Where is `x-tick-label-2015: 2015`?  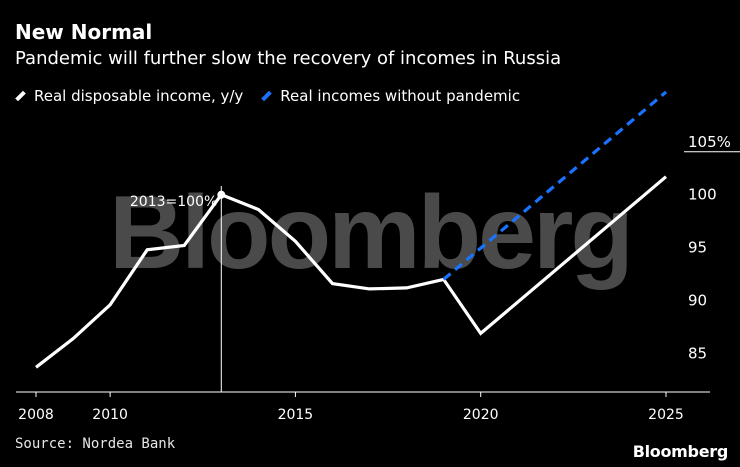 x-tick-label-2015: 2015 is located at coordinates (296, 415).